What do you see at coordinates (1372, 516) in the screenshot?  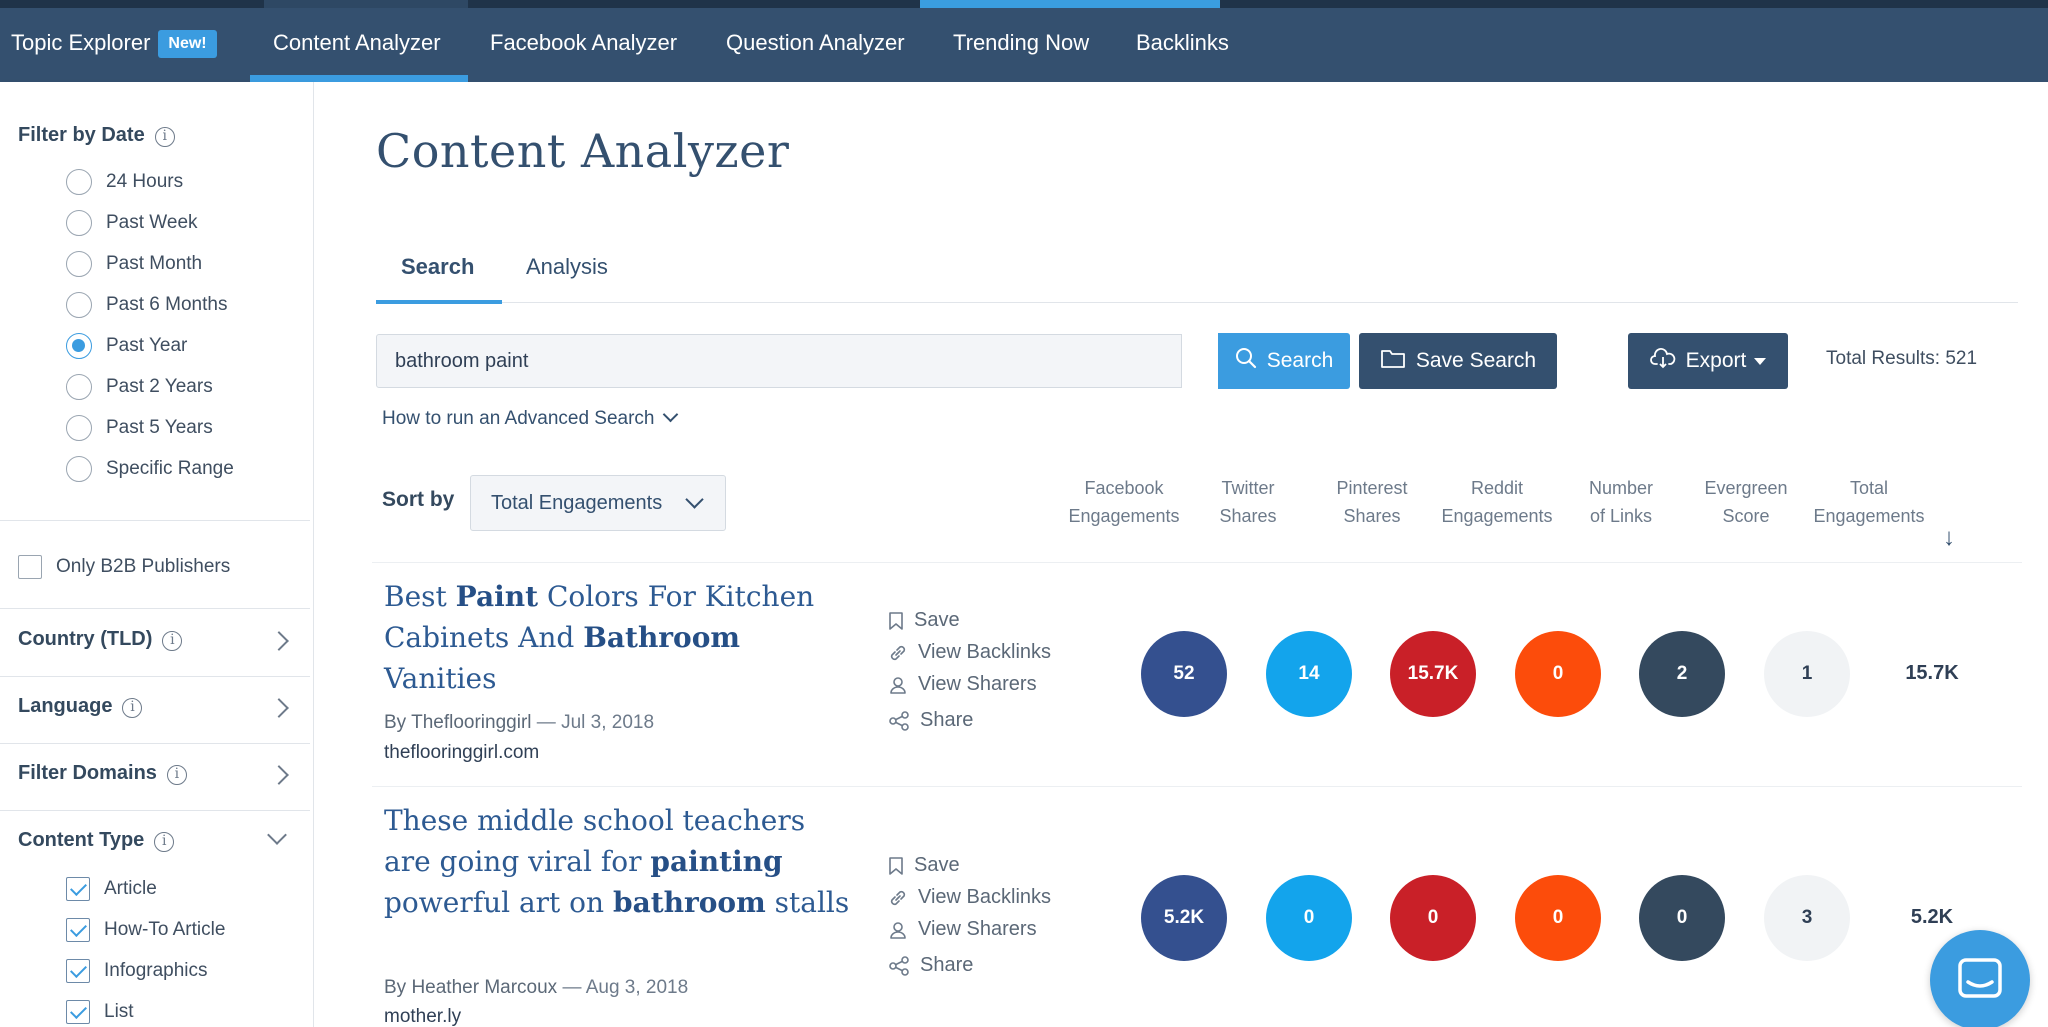 I see `col-line: Shares` at bounding box center [1372, 516].